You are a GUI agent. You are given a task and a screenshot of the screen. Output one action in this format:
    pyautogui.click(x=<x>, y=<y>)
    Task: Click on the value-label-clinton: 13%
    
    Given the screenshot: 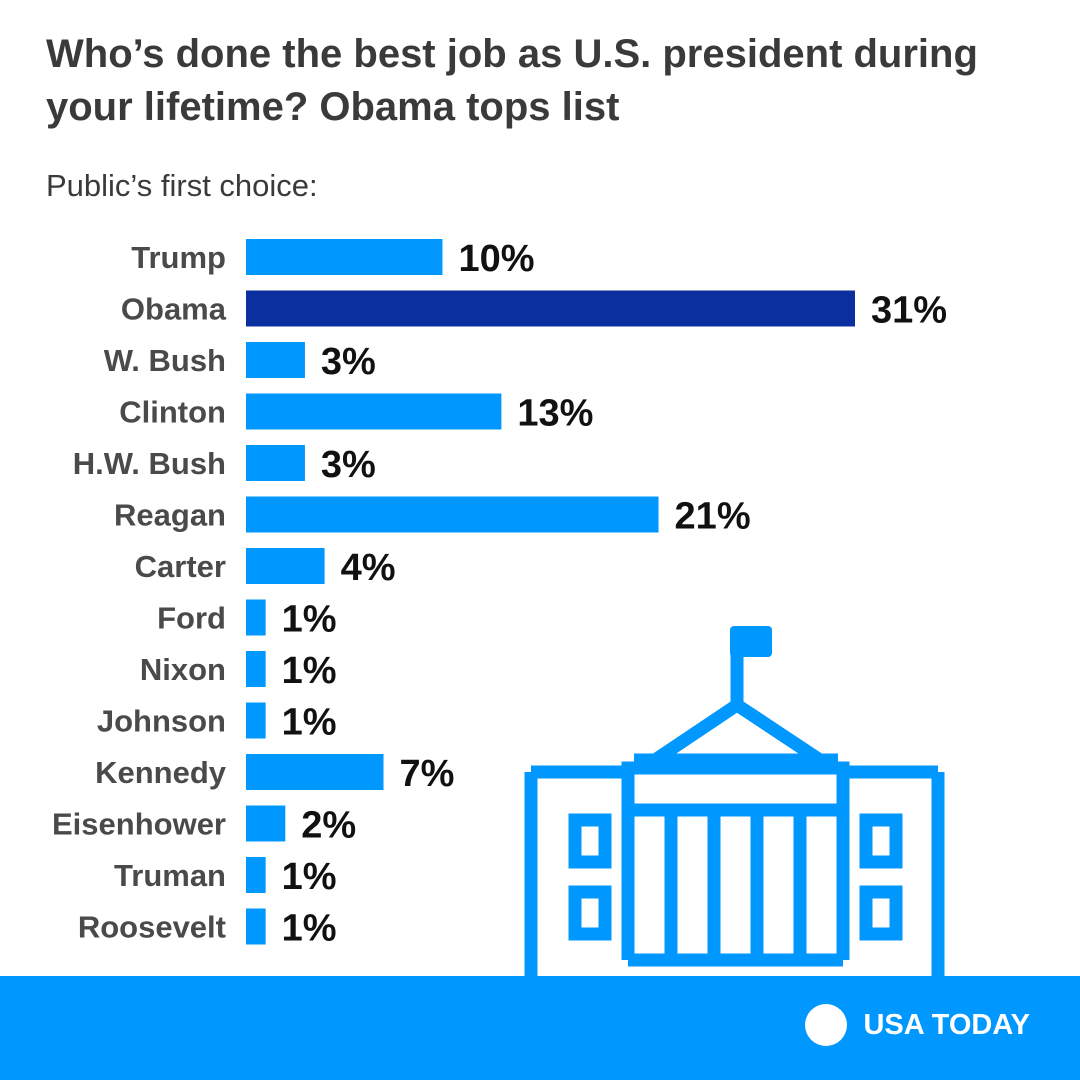 What is the action you would take?
    pyautogui.click(x=555, y=414)
    